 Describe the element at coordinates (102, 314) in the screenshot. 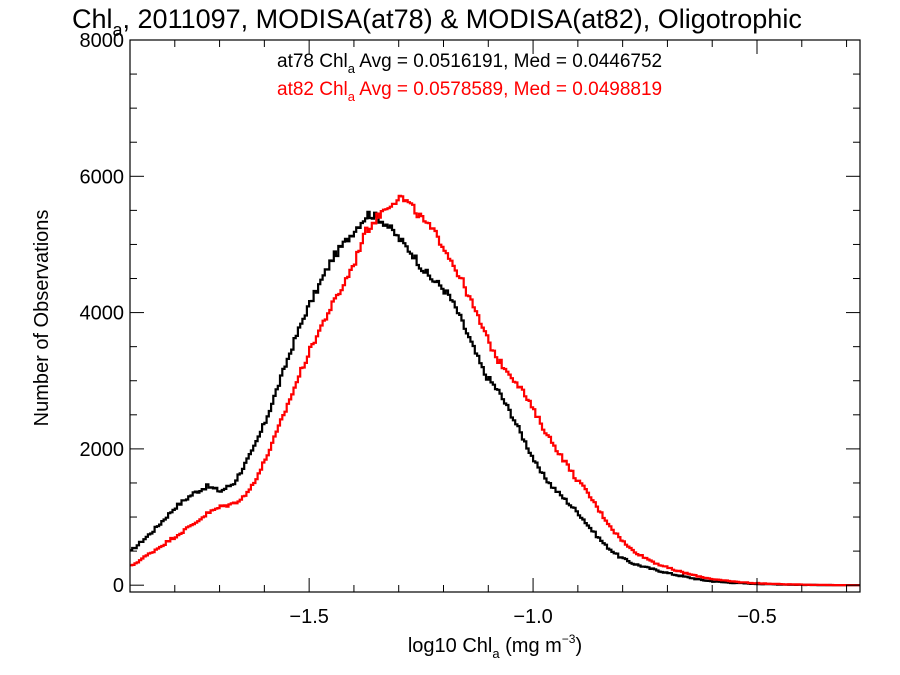

I see `y-tick-label: 4000` at that location.